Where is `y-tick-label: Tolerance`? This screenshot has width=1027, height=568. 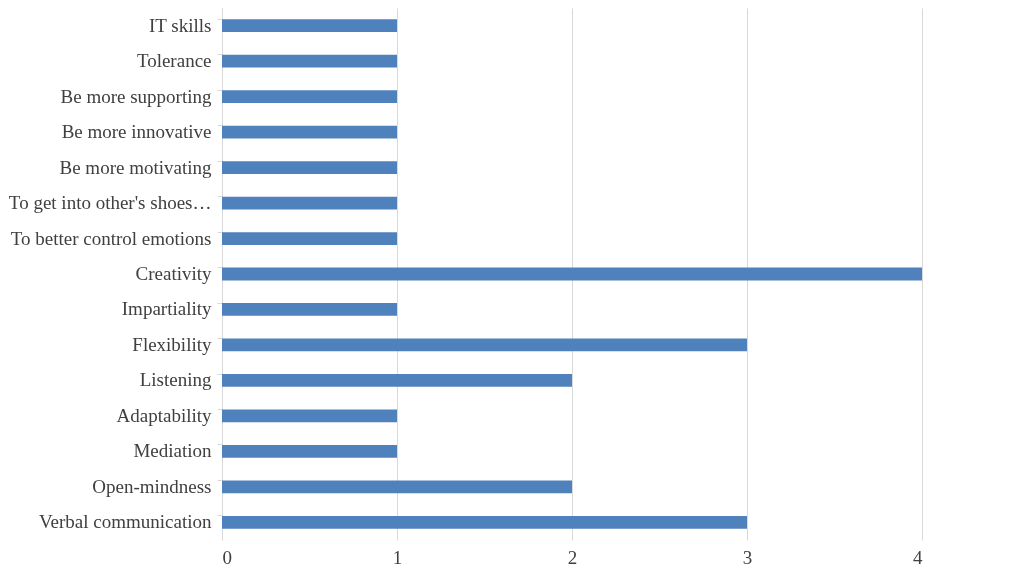 y-tick-label: Tolerance is located at coordinates (174, 61).